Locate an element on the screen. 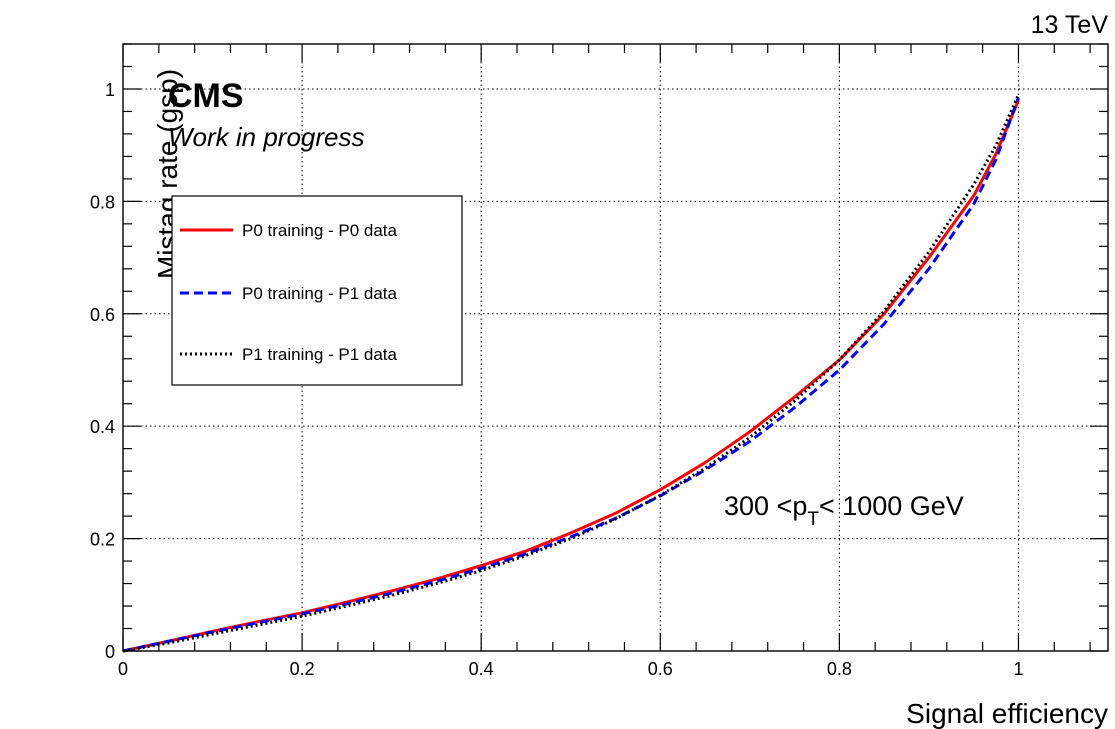  region-label-suffix: < 1000 GeV is located at coordinates (891, 506).